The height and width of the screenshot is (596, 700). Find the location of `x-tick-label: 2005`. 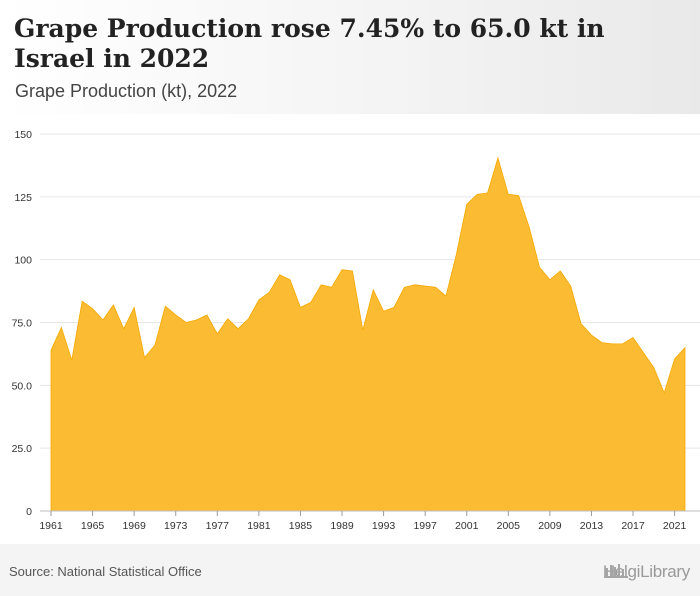

x-tick-label: 2005 is located at coordinates (509, 526).